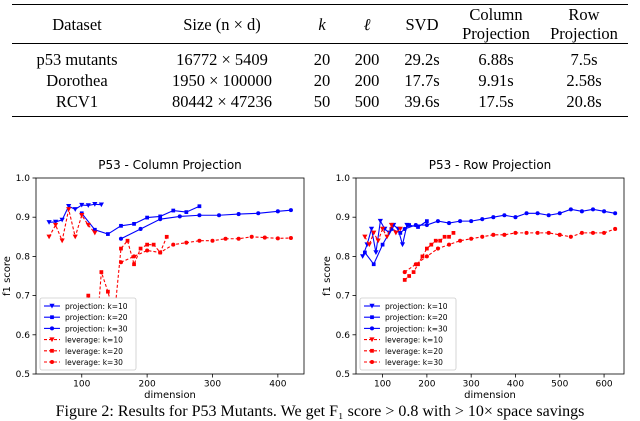 This screenshot has width=640, height=421. What do you see at coordinates (170, 395) in the screenshot?
I see `x-axis-label: dimension` at bounding box center [170, 395].